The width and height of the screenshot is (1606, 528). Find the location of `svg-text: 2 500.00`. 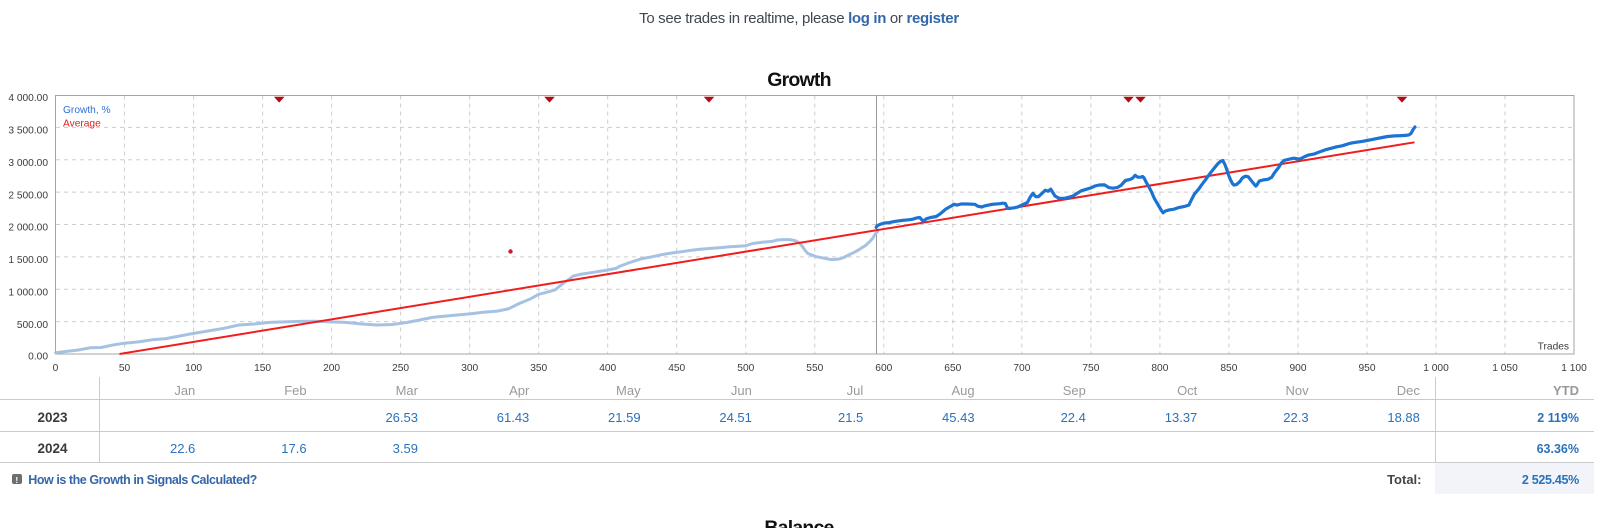

svg-text: 2 500.00 is located at coordinates (28, 195).